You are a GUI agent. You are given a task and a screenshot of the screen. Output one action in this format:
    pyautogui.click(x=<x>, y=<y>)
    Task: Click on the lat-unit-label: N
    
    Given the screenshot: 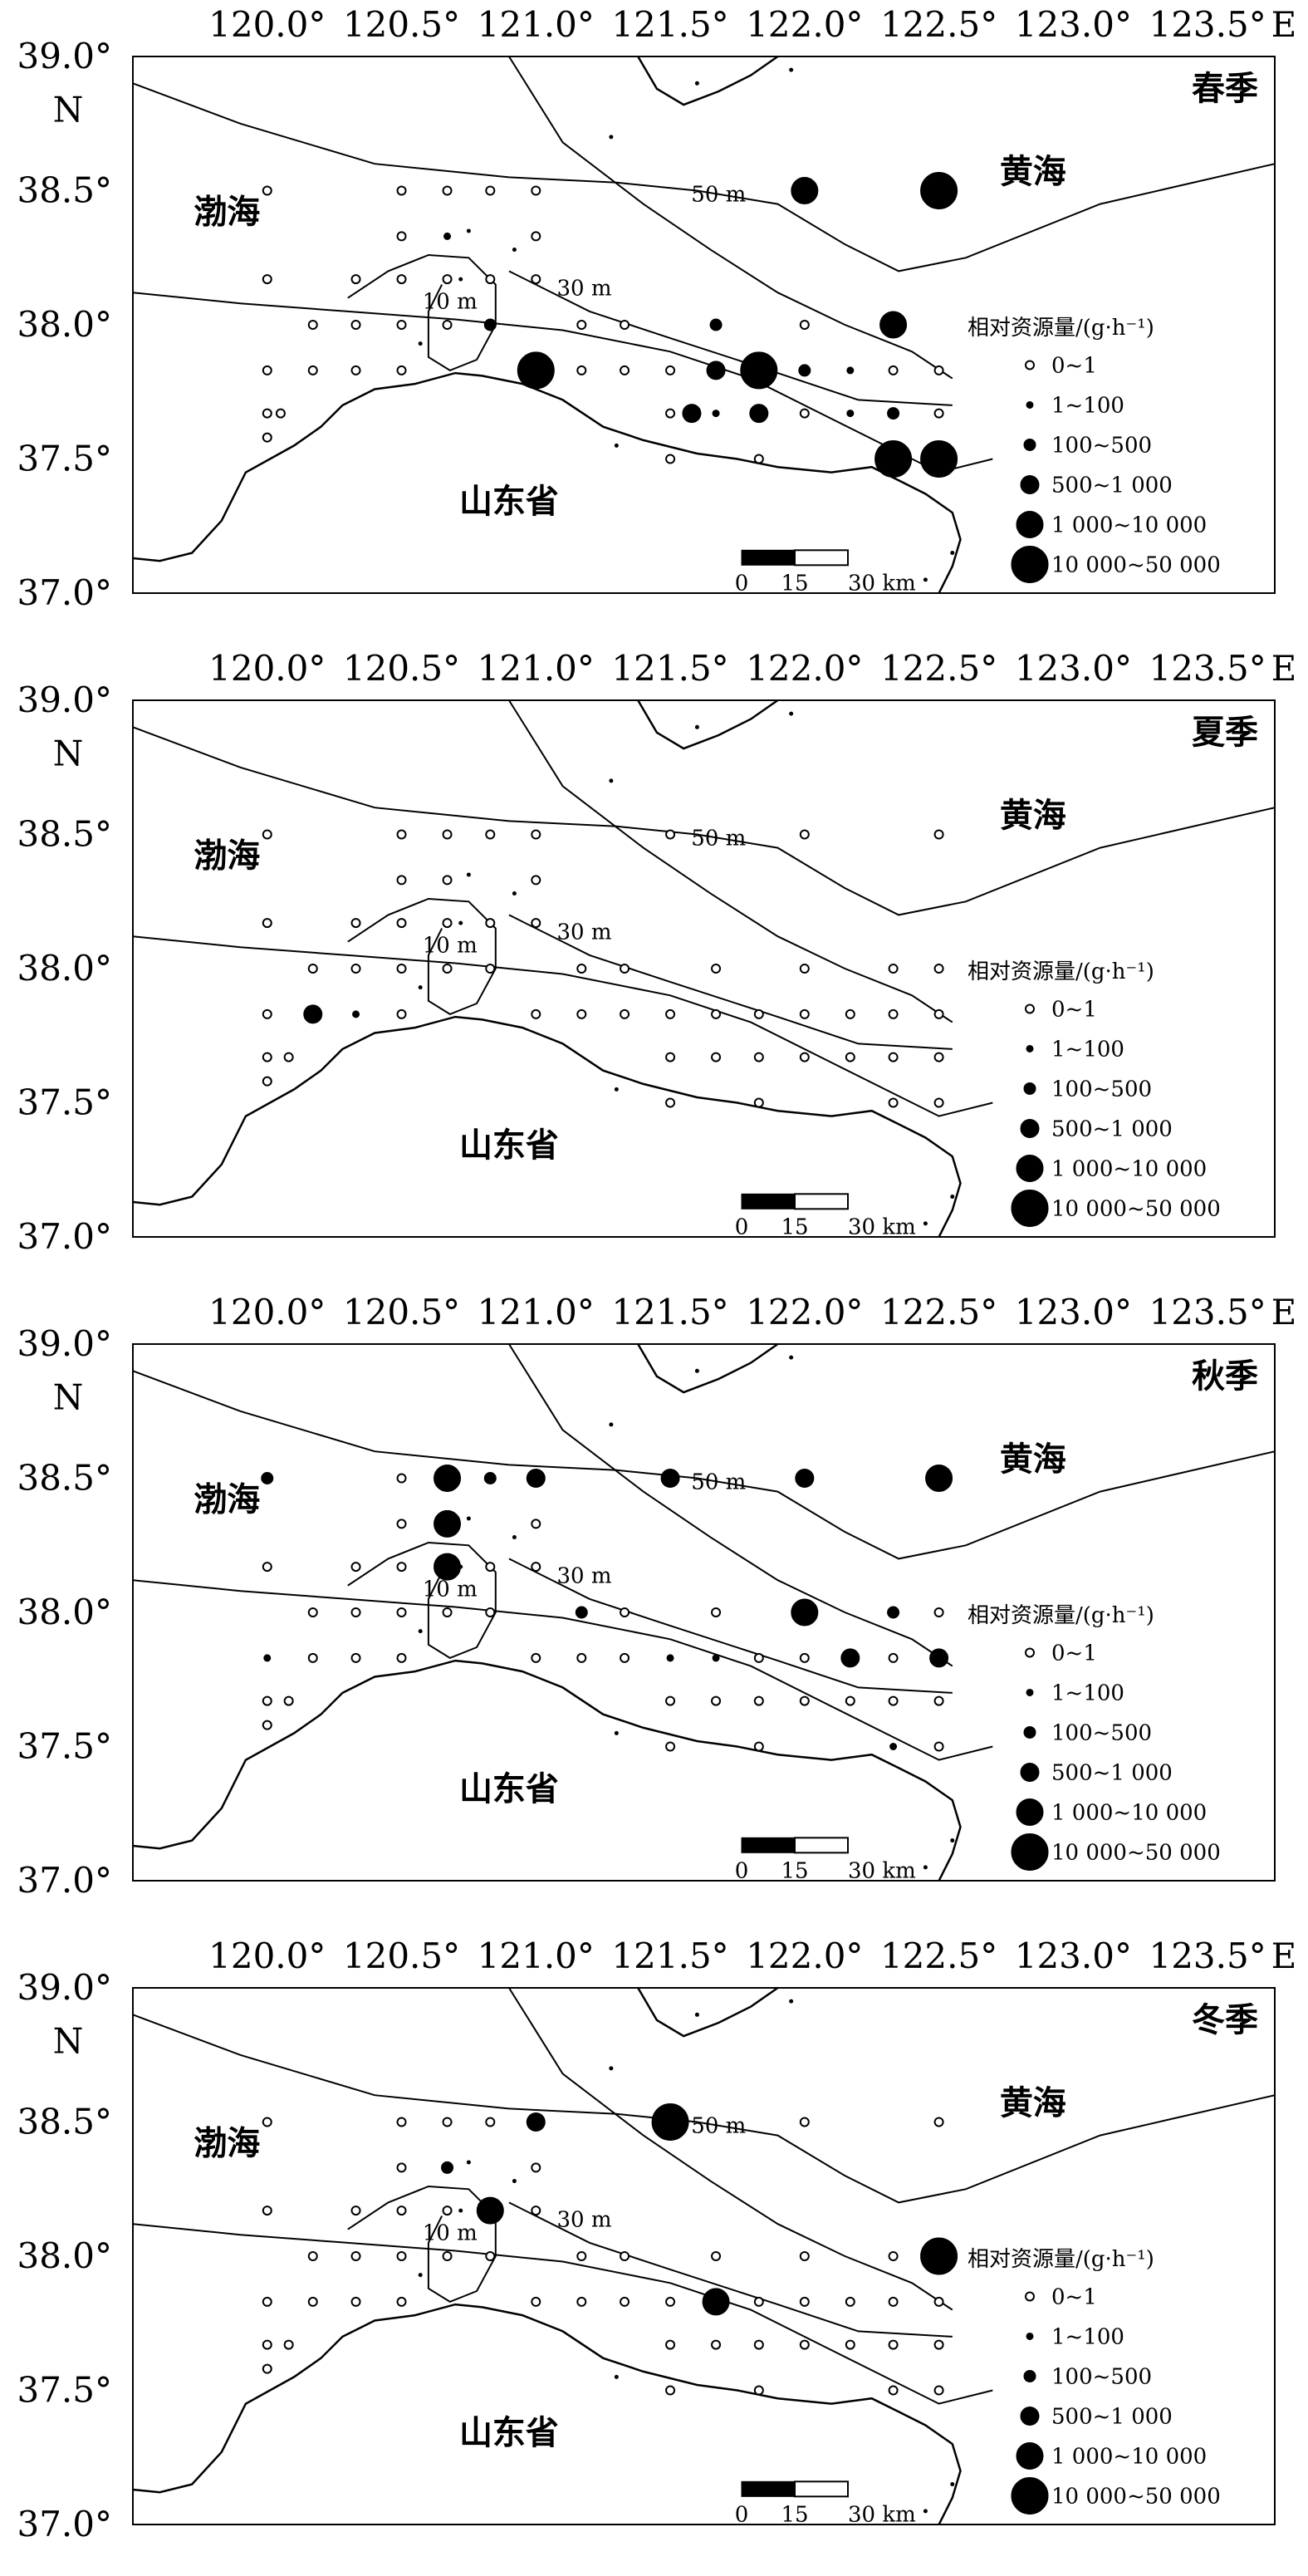 What is the action you would take?
    pyautogui.click(x=69, y=754)
    